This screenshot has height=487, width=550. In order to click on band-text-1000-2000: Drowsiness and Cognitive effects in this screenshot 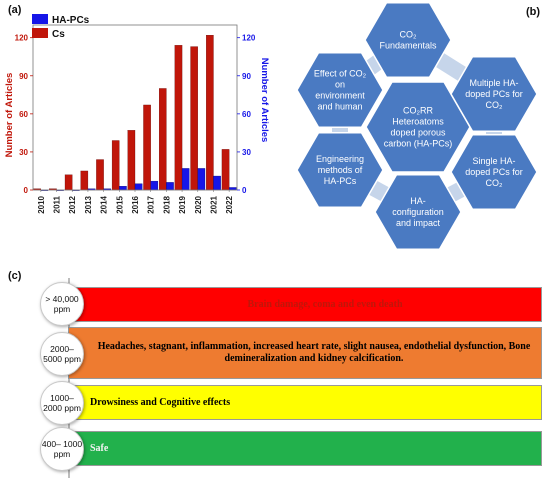, I will do `click(160, 402)`.